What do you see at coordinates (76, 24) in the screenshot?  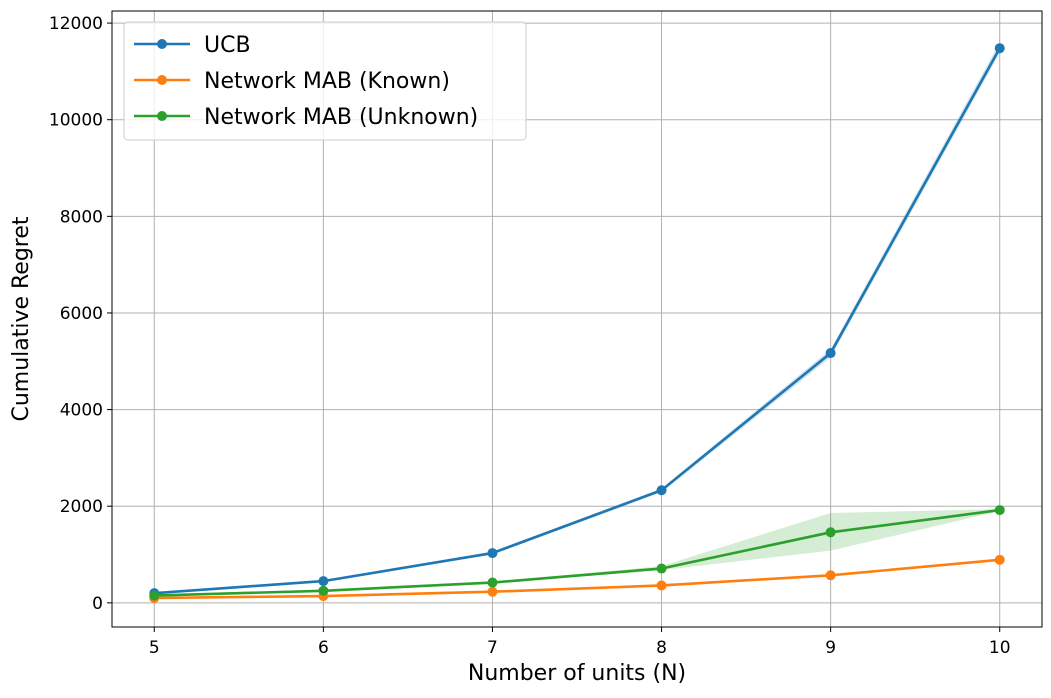 I see `y-tick-label: 12000` at bounding box center [76, 24].